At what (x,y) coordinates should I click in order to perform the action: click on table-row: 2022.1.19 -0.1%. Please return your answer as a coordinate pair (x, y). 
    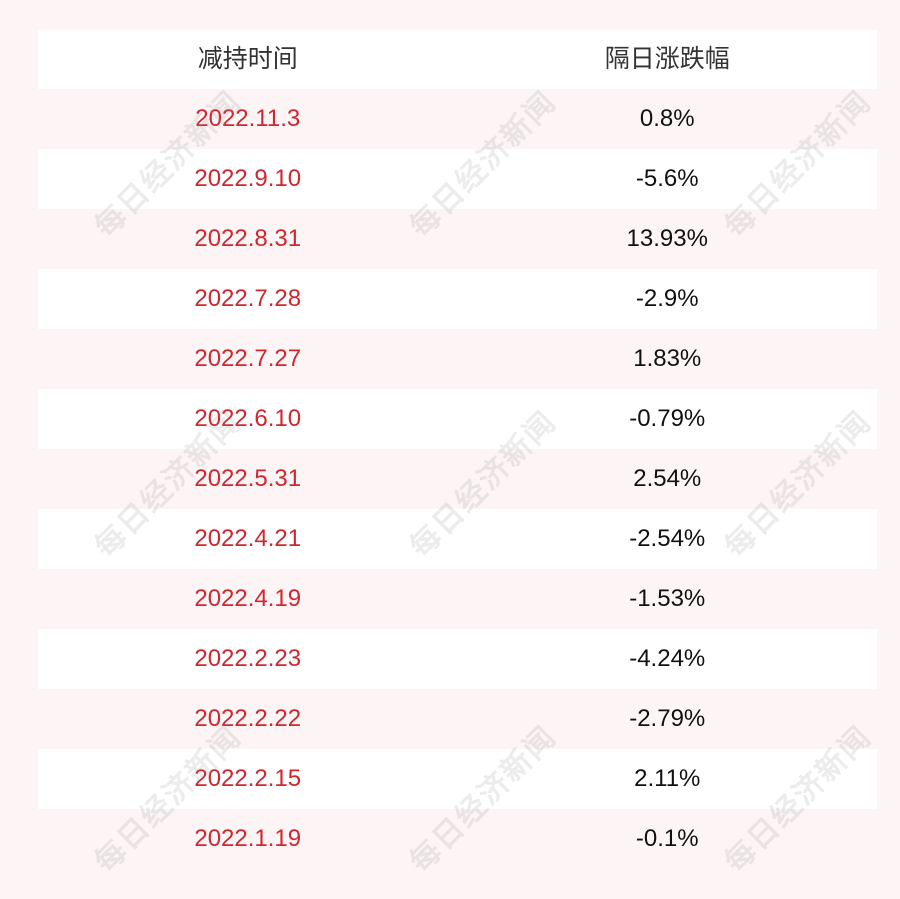
    Looking at the image, I should click on (457, 839).